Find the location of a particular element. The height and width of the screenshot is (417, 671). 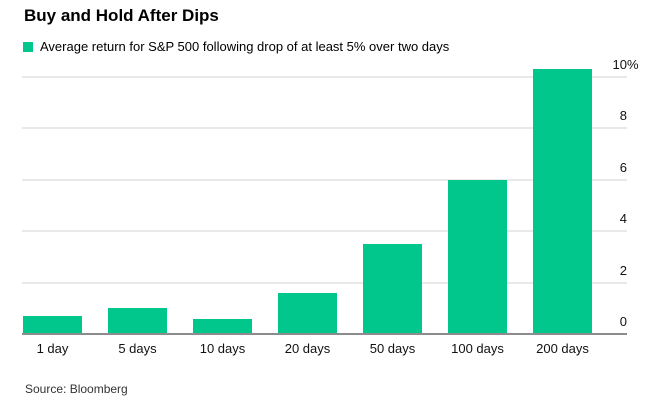

y-tick-label-6: 6 is located at coordinates (623, 167).